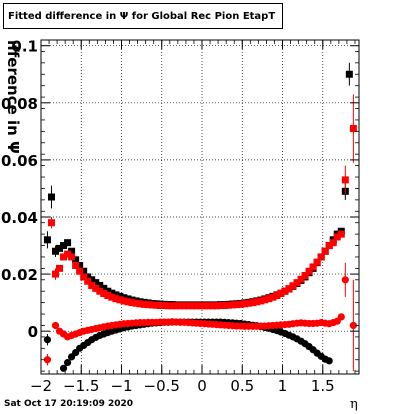 This screenshot has width=400, height=414. Describe the element at coordinates (41, 386) in the screenshot. I see `x-tick-label: −2` at that location.